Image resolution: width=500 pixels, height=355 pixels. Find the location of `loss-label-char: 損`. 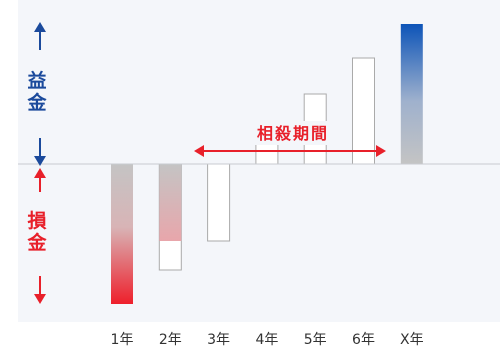

loss-label-char: 損 is located at coordinates (37, 221).